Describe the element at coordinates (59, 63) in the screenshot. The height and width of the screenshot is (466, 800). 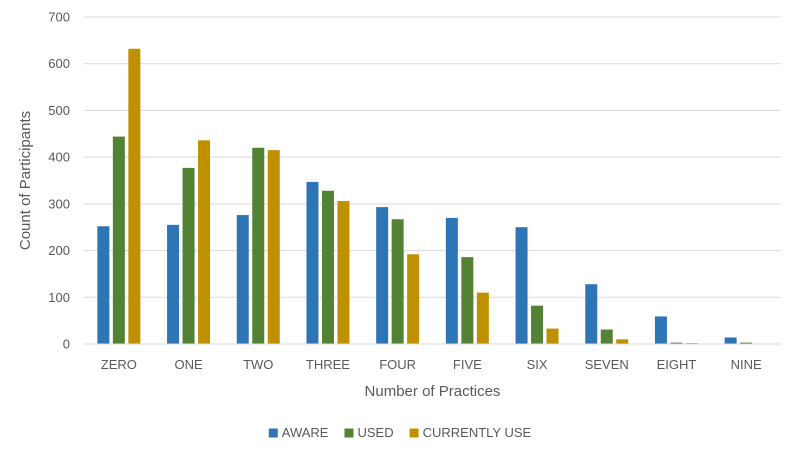
I see `y-tick-label: 600` at that location.